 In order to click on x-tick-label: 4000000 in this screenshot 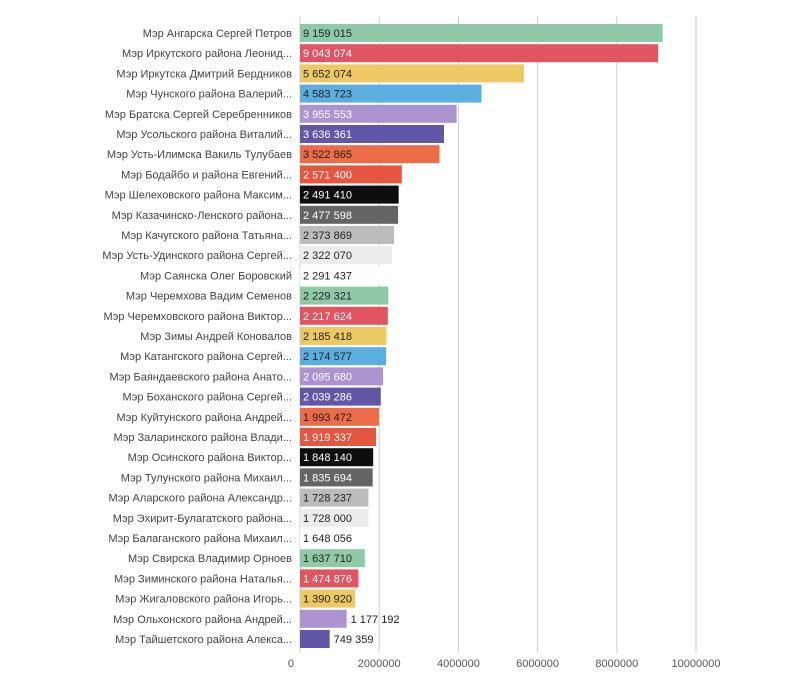, I will do `click(458, 664)`.